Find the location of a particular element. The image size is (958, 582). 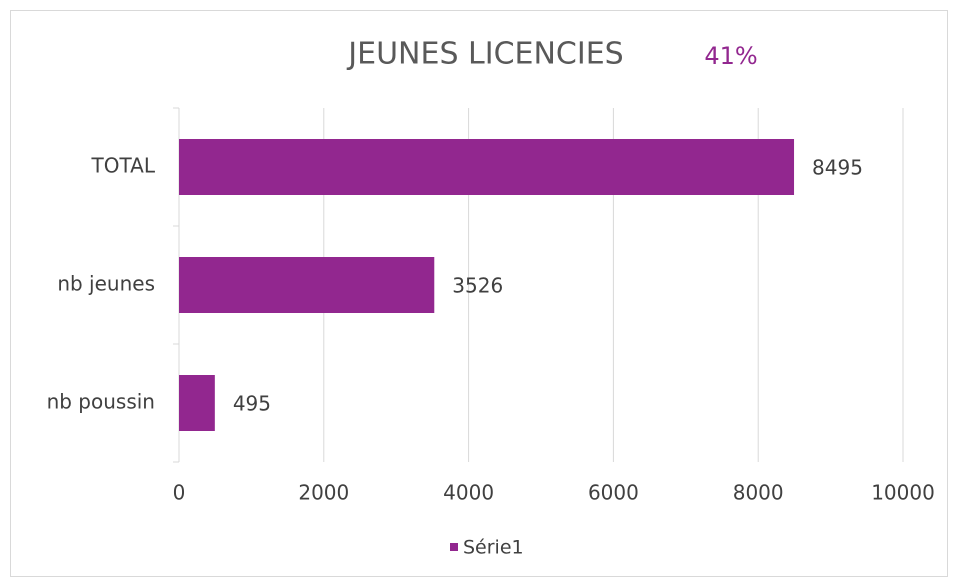

y-tick-label: TOTAL is located at coordinates (123, 166).